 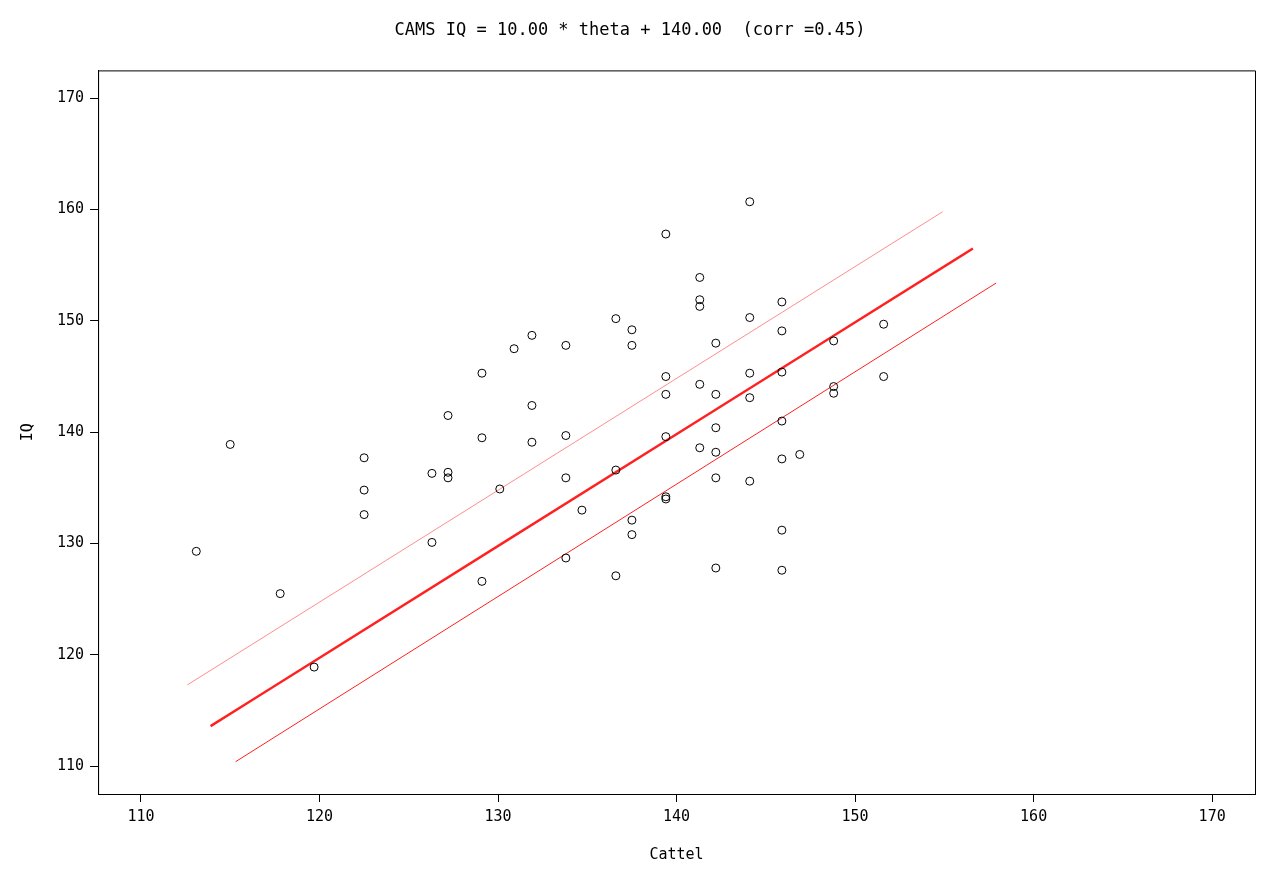 I want to click on x-axis-title: Cattel, so click(x=676, y=853).